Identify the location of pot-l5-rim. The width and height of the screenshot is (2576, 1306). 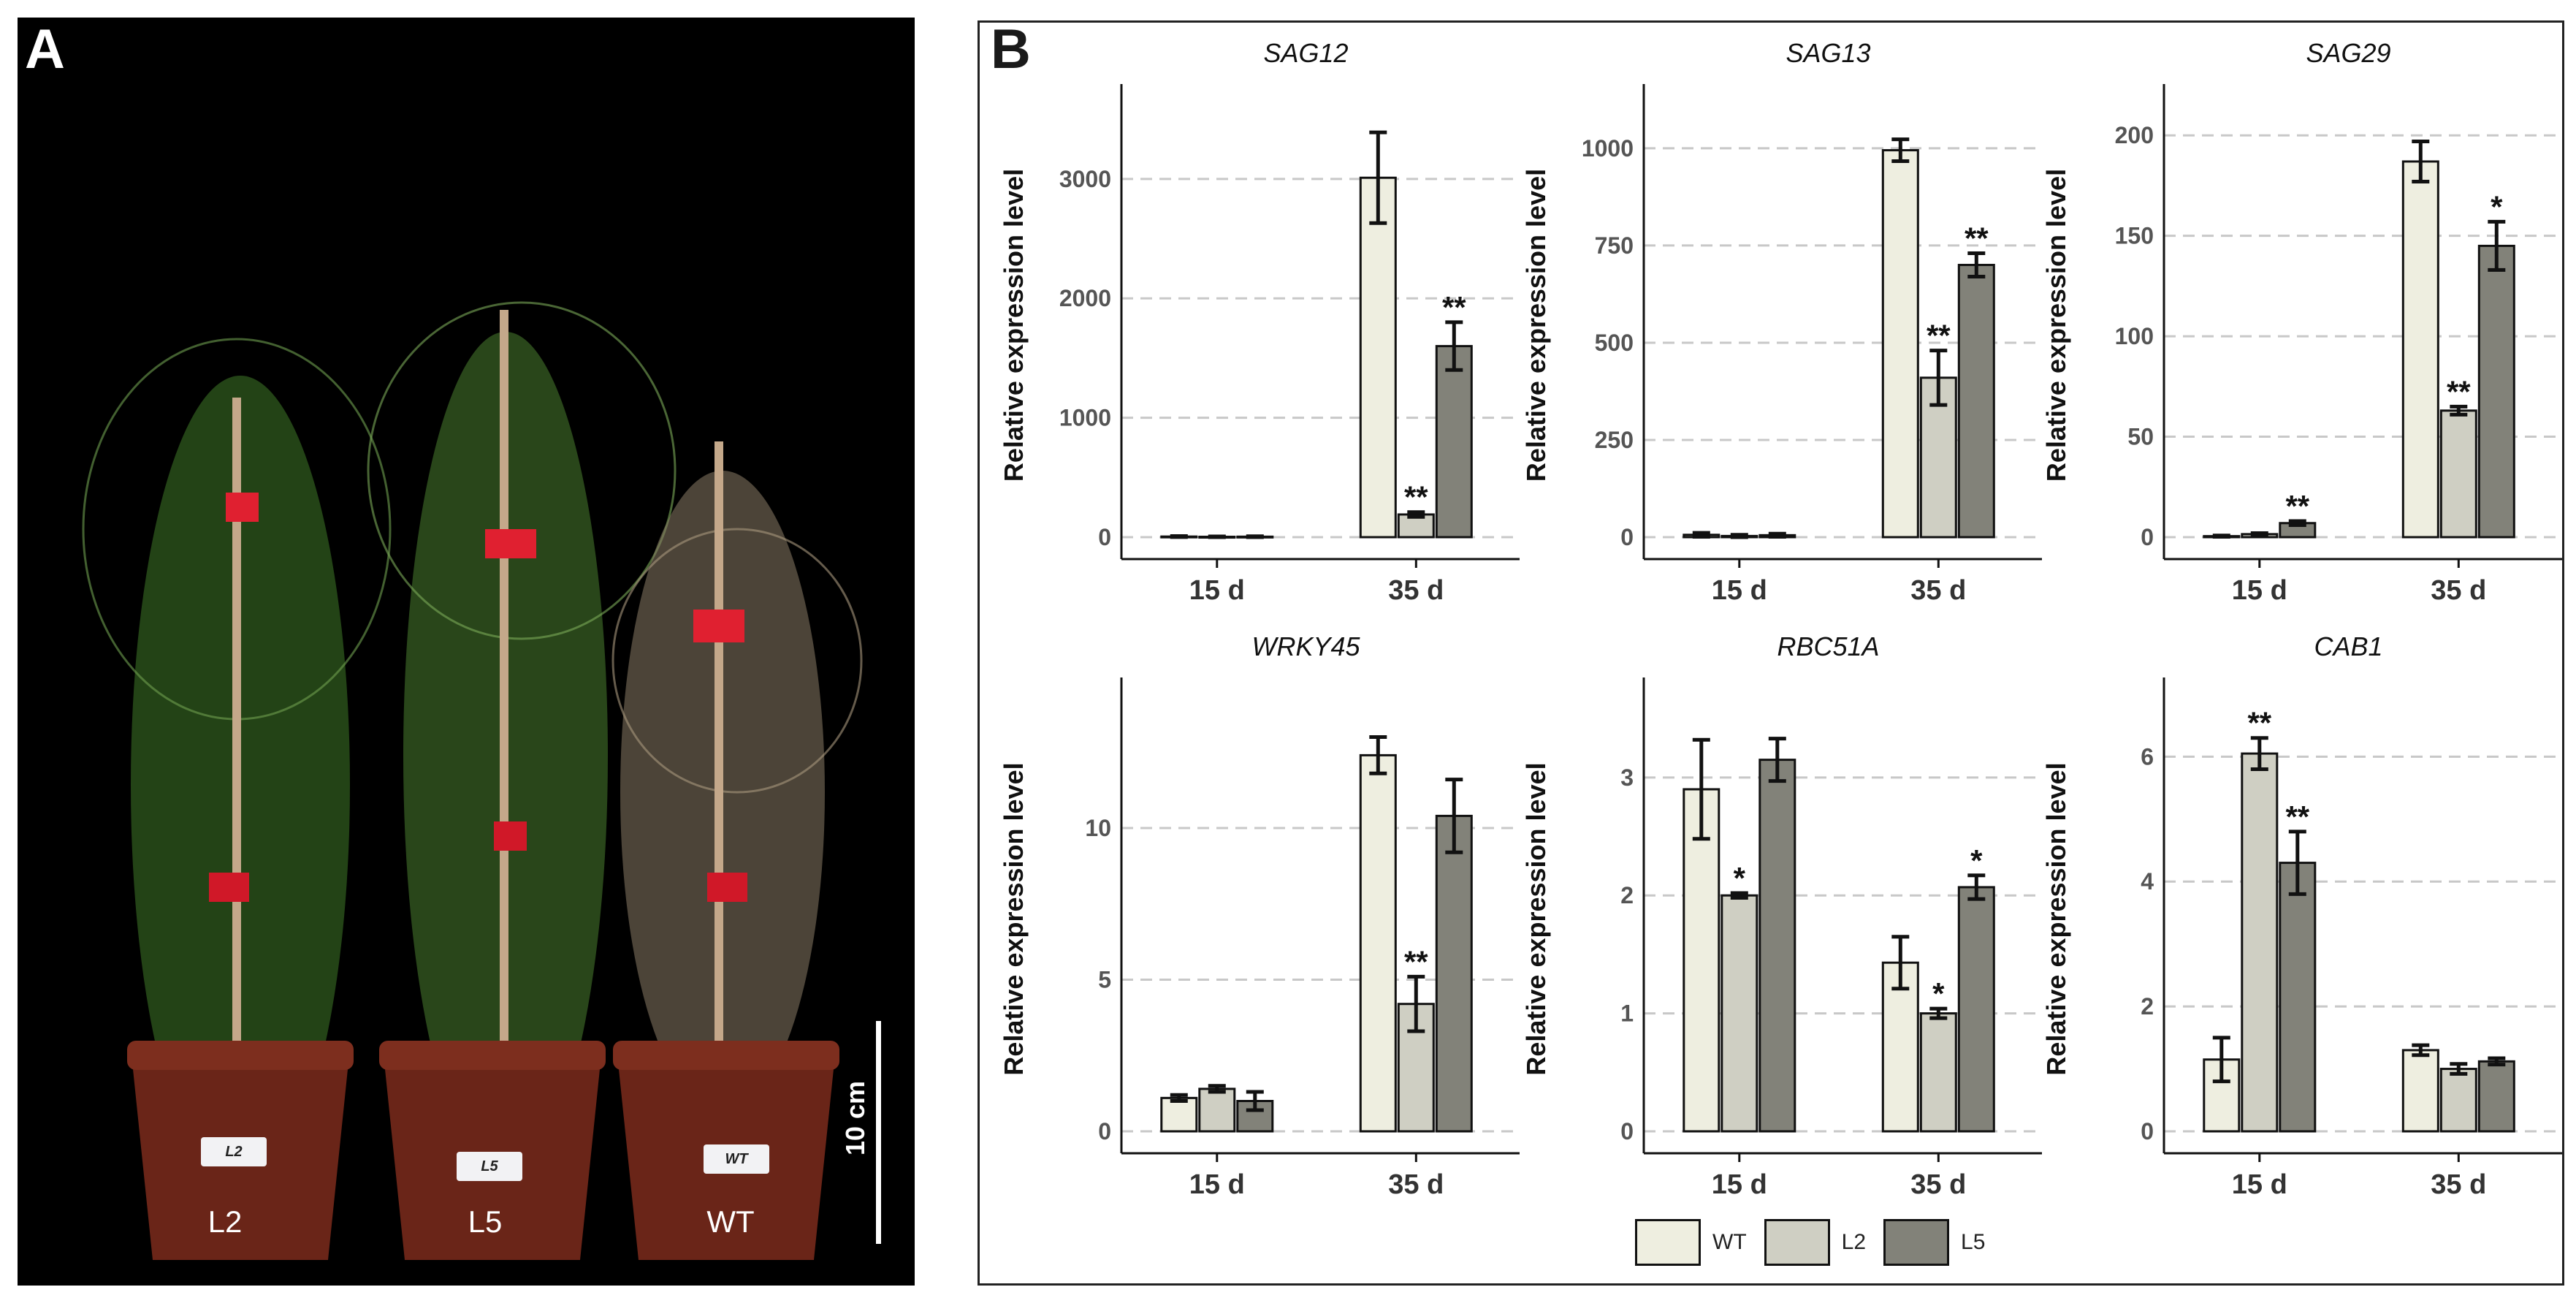
(493, 1055).